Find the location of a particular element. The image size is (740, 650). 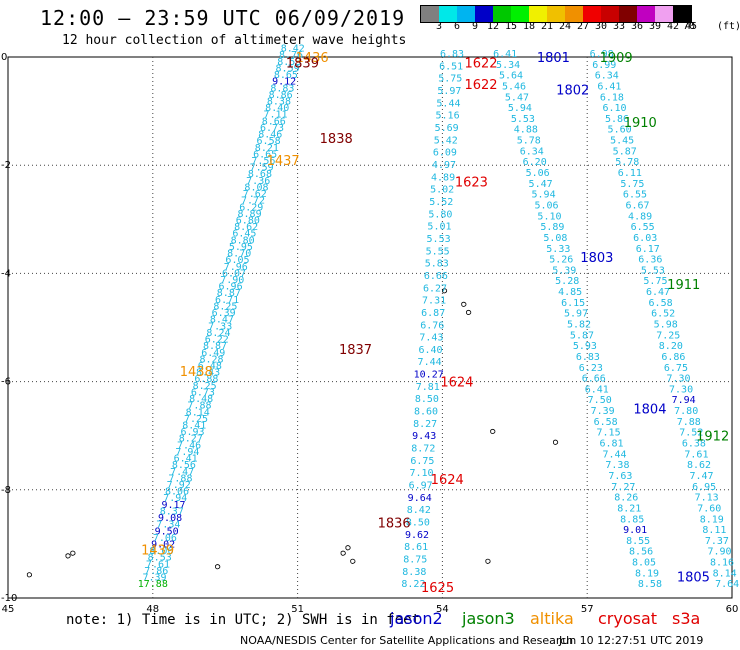

wave-height-label: 7.13 is located at coordinates (707, 498).